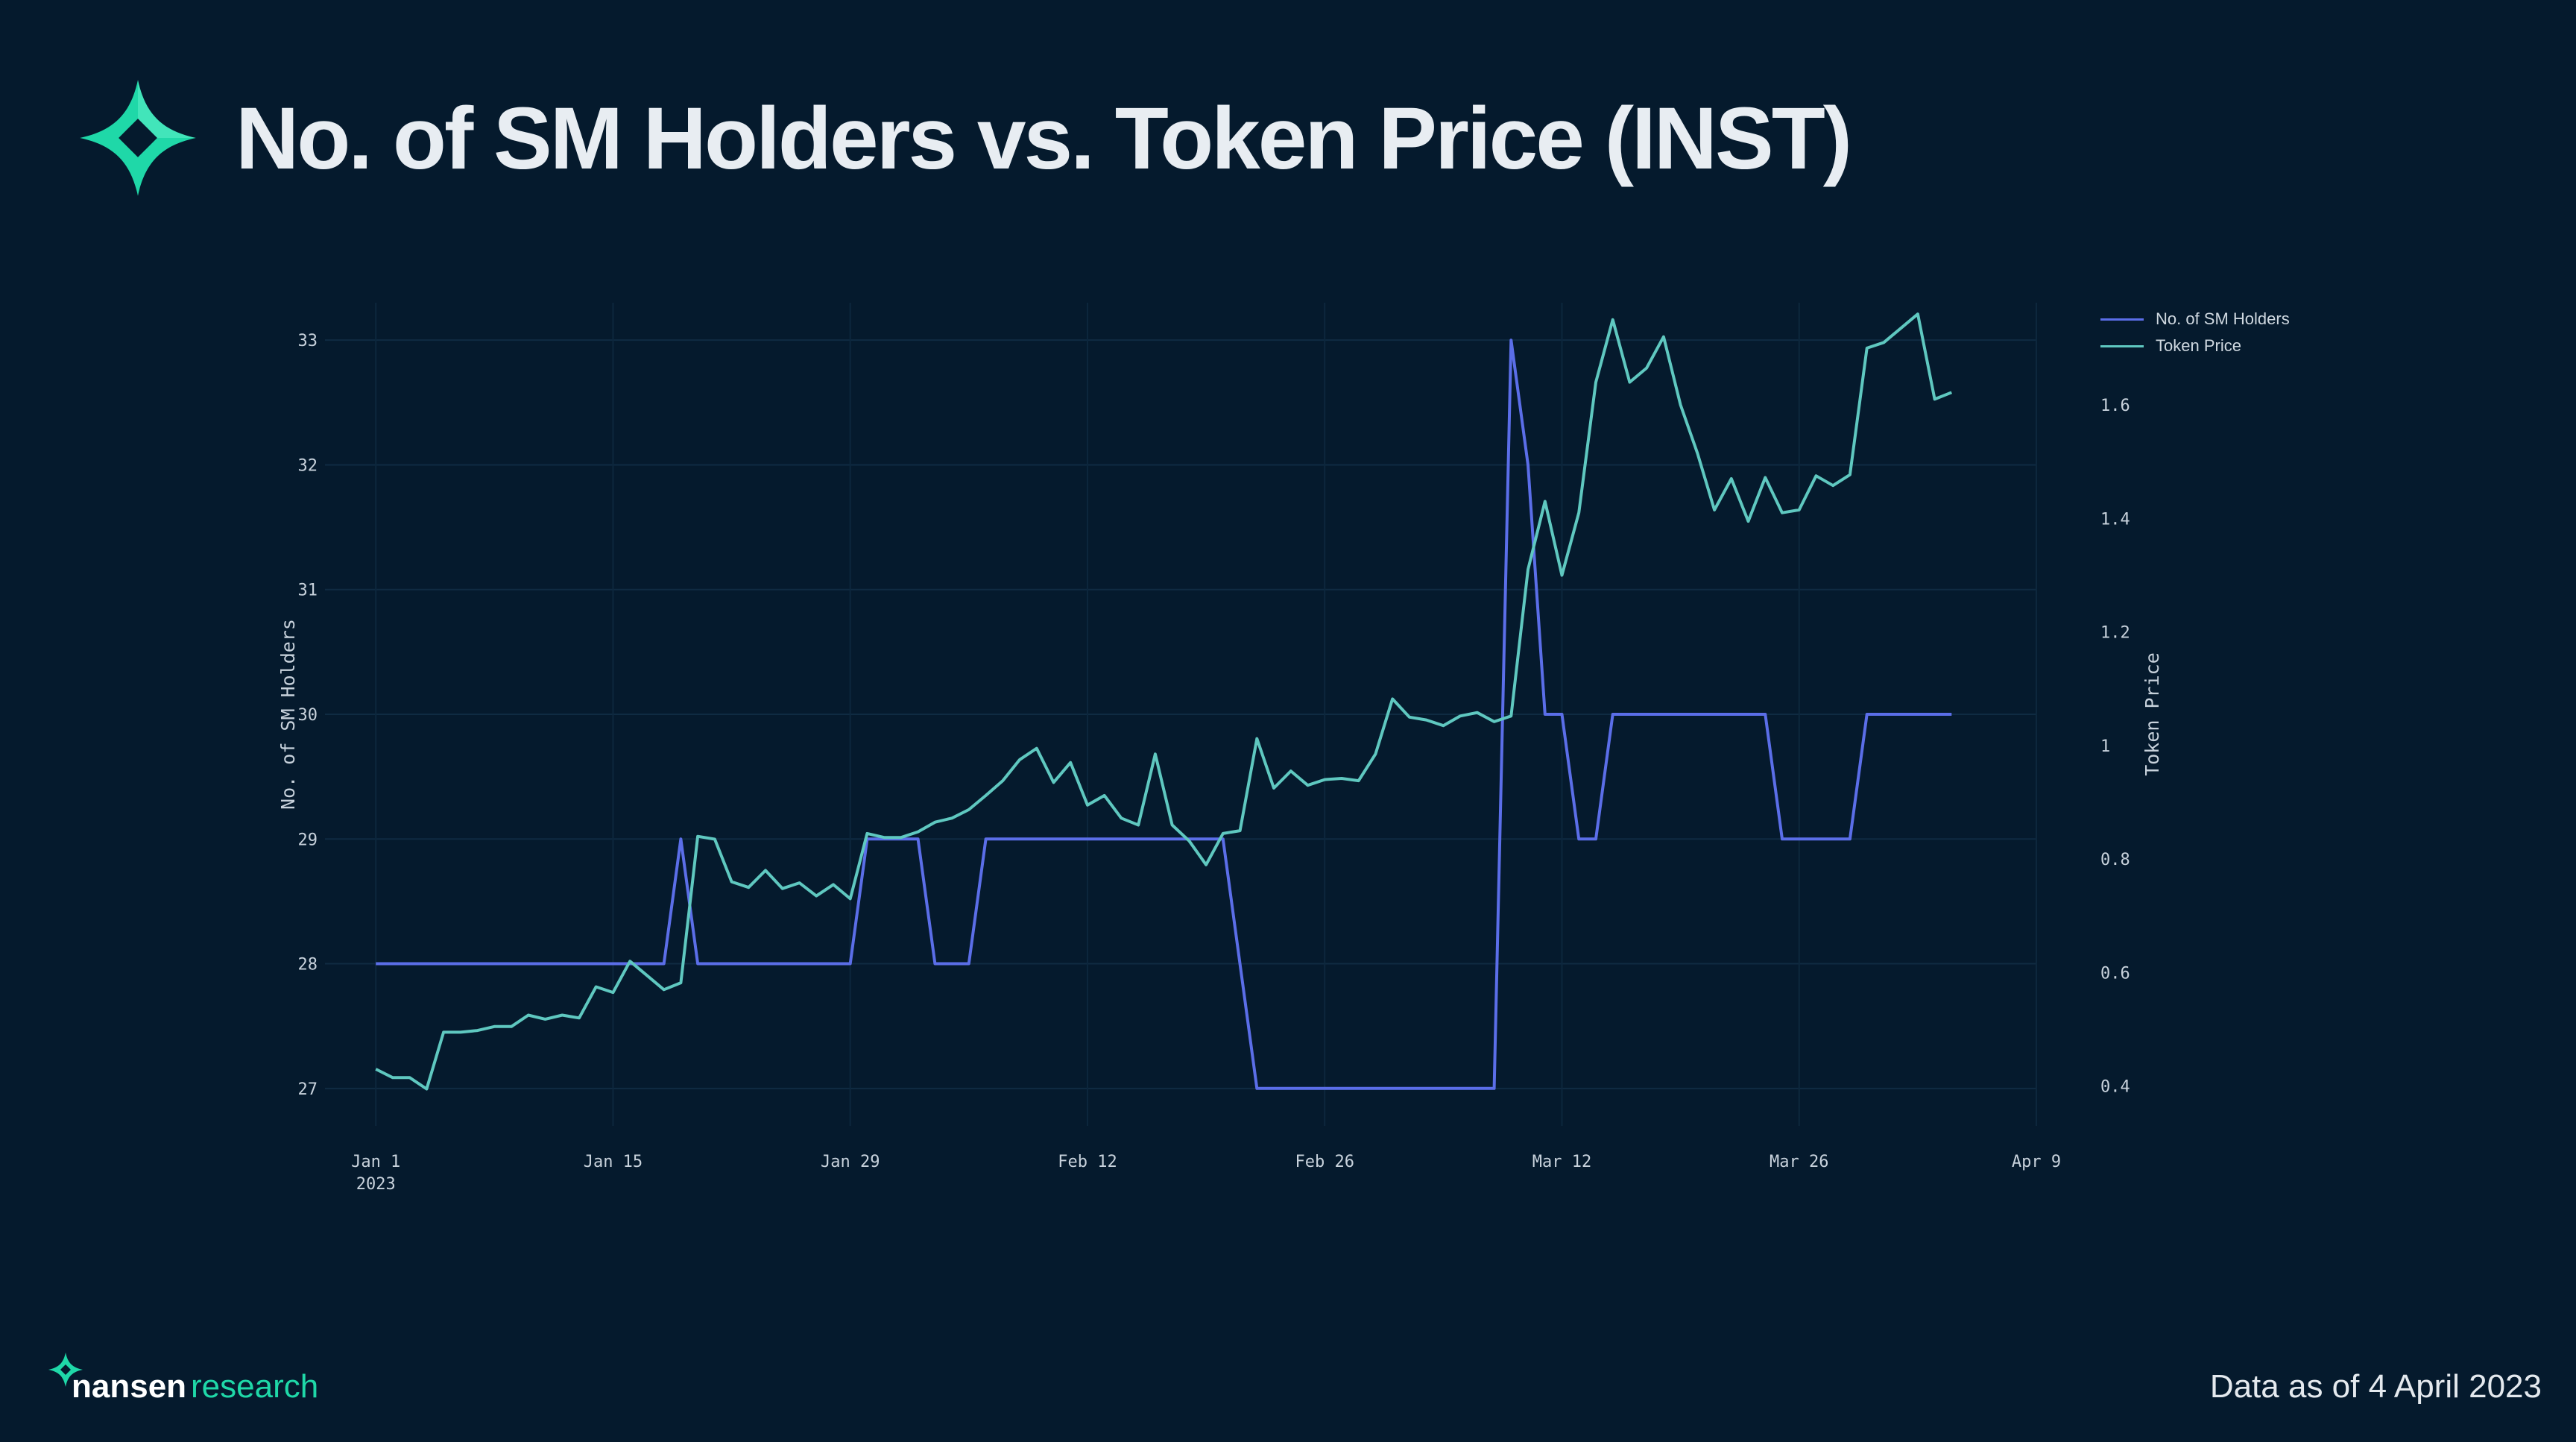 Image resolution: width=2576 pixels, height=1442 pixels. I want to click on x-tick-sublabel: 2023, so click(376, 1185).